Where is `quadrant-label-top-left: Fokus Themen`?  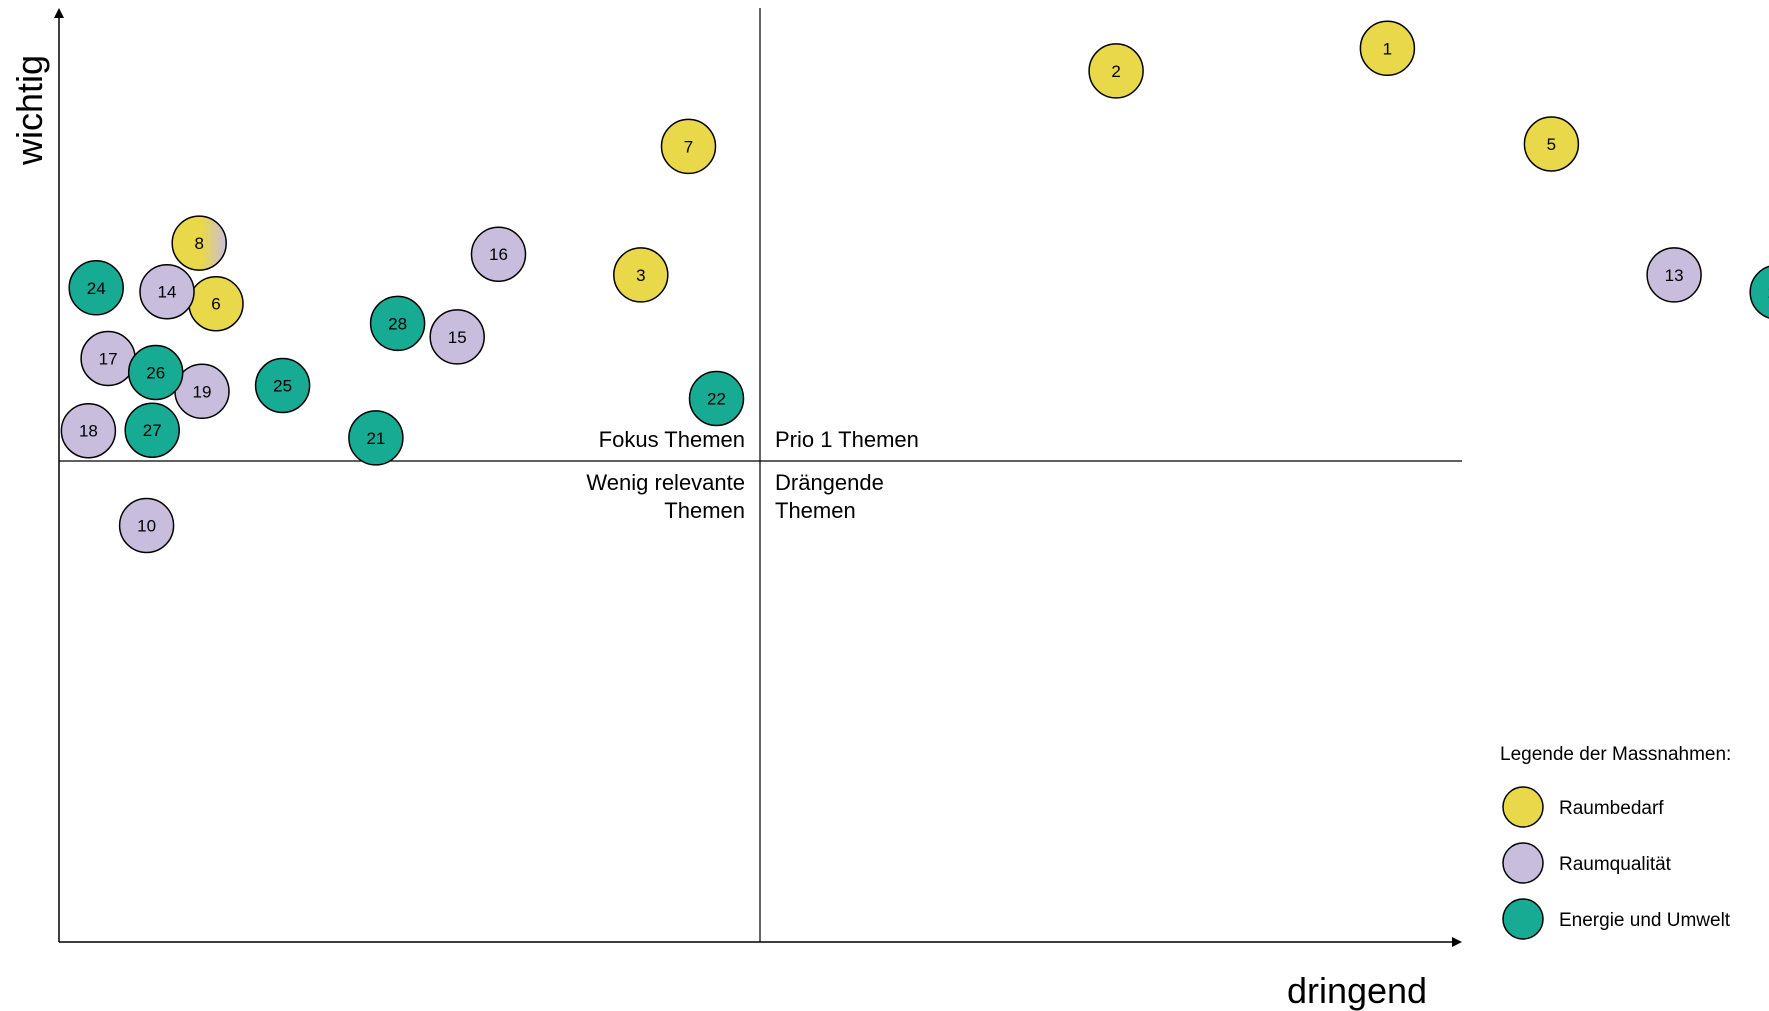 quadrant-label-top-left: Fokus Themen is located at coordinates (672, 439).